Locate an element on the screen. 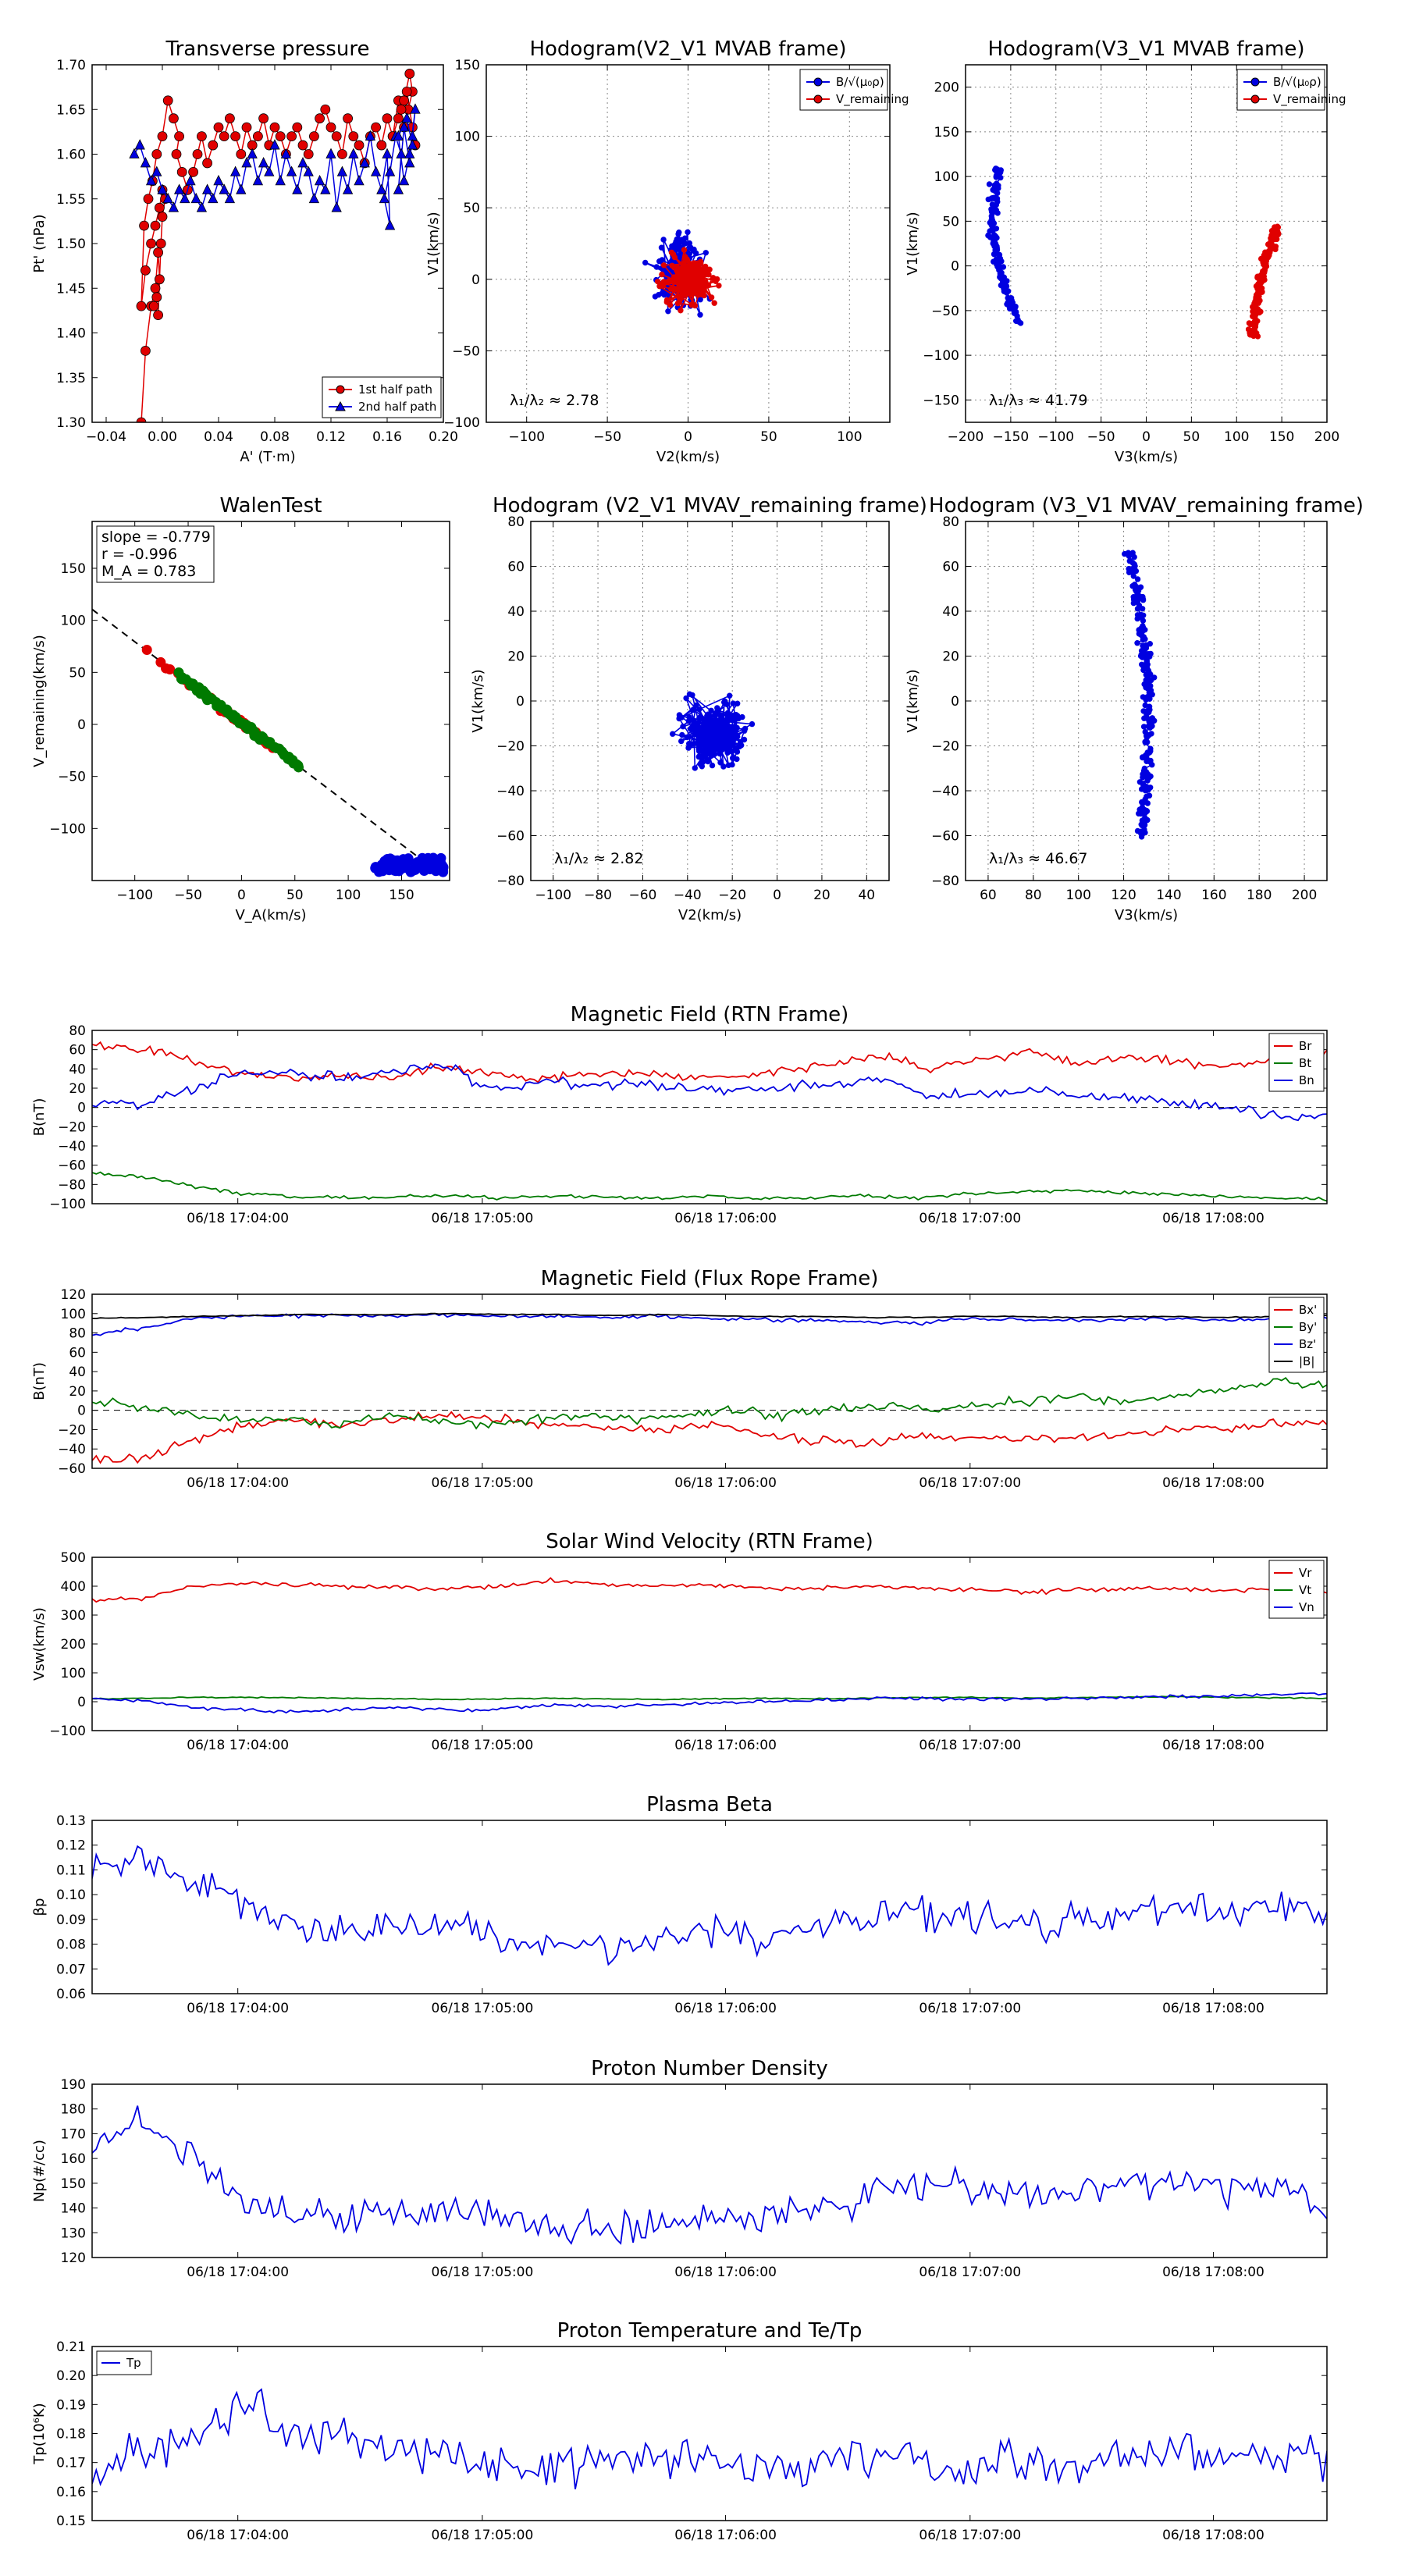 The height and width of the screenshot is (2576, 1405). y-tick-label: −100 is located at coordinates (941, 356).